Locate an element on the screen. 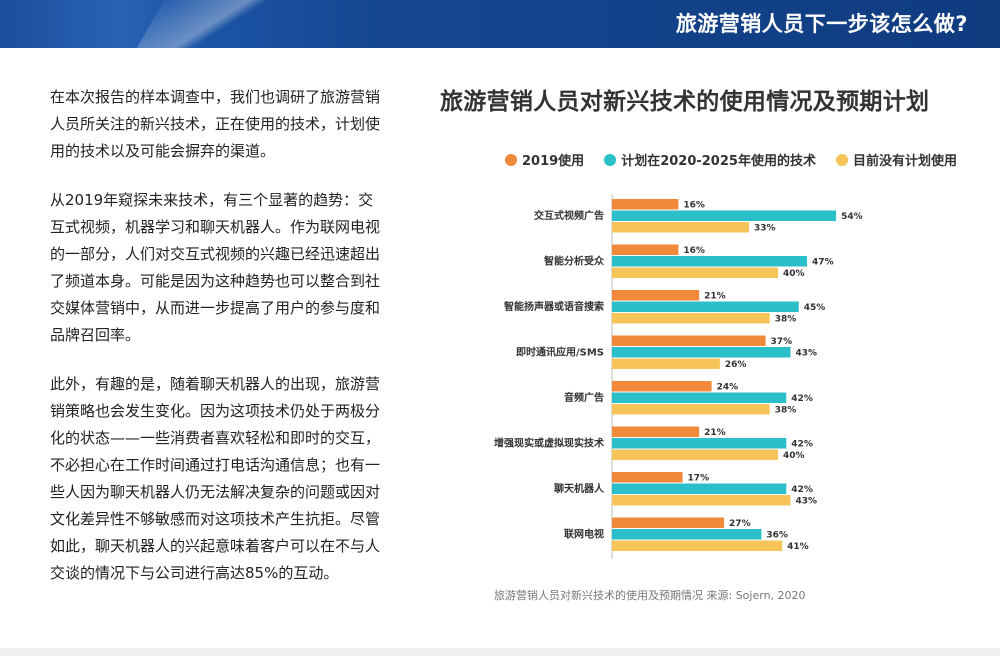  chart-legend: 2019使用 计划在2020-2025年使用的技术 目前没有计划使用 is located at coordinates (731, 159).